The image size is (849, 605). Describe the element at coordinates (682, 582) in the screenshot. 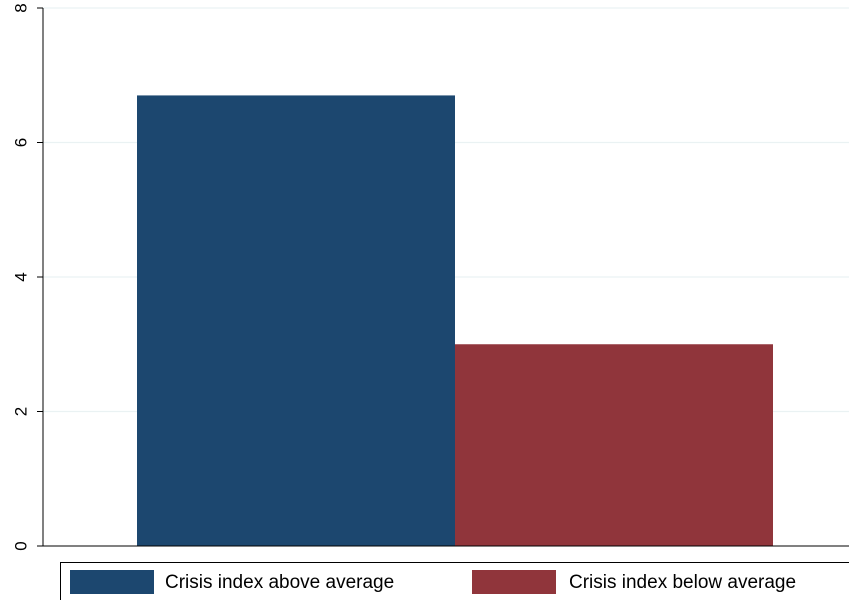

I see `legend-label-2: Crisis index below average` at that location.